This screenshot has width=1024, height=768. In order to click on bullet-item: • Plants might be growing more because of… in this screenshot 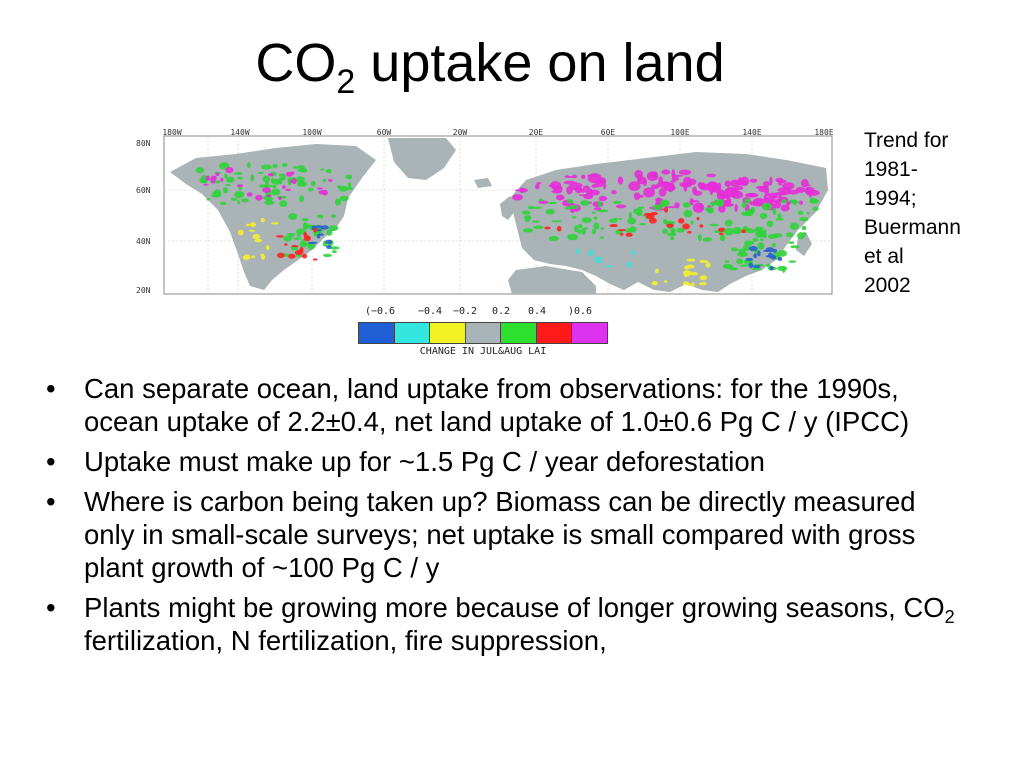, I will do `click(505, 624)`.